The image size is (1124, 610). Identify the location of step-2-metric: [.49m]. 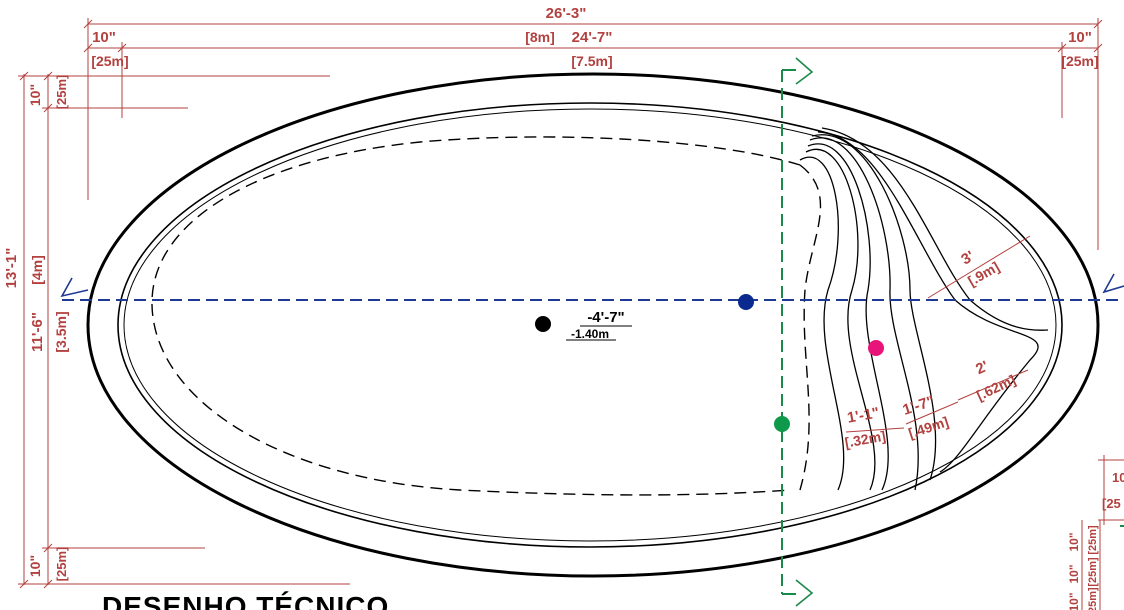
(928, 427).